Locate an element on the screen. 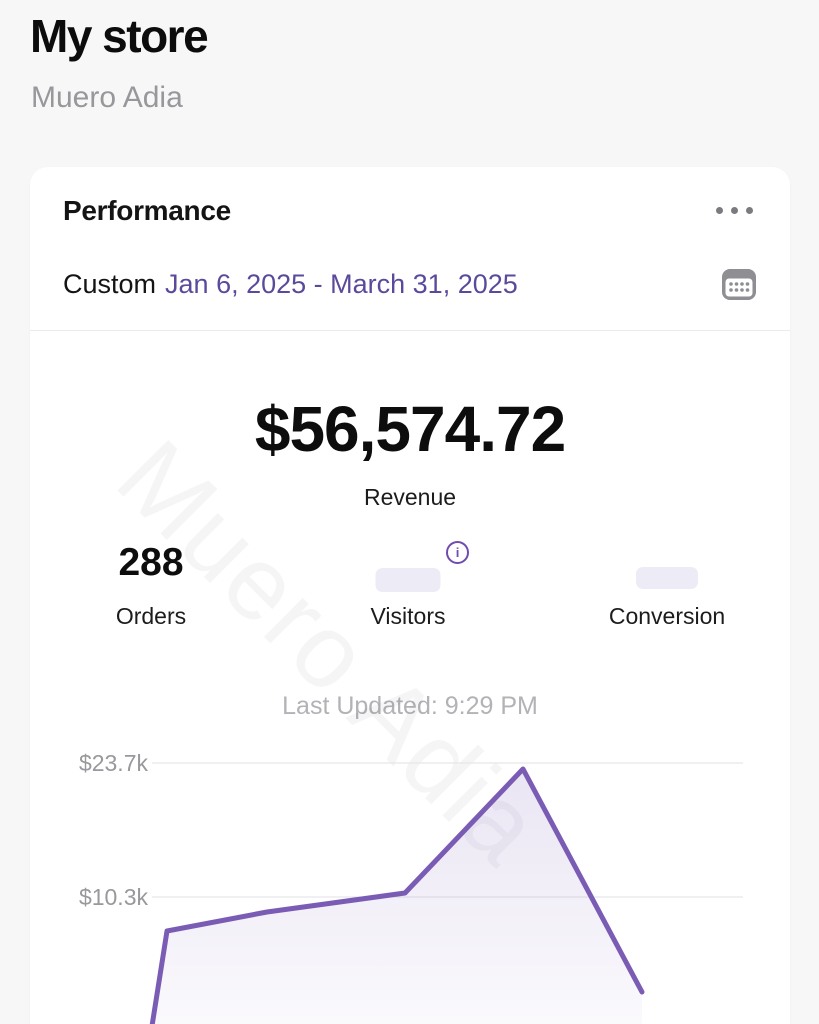  divider is located at coordinates (410, 330).